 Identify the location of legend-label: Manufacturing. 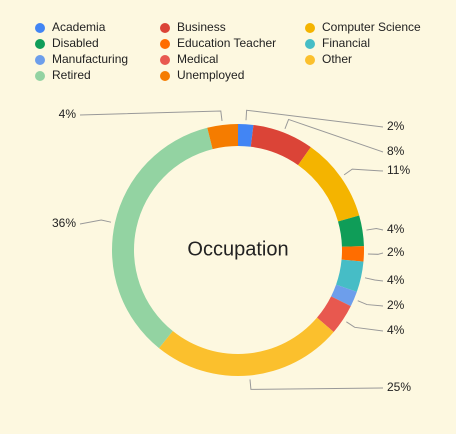
(90, 59).